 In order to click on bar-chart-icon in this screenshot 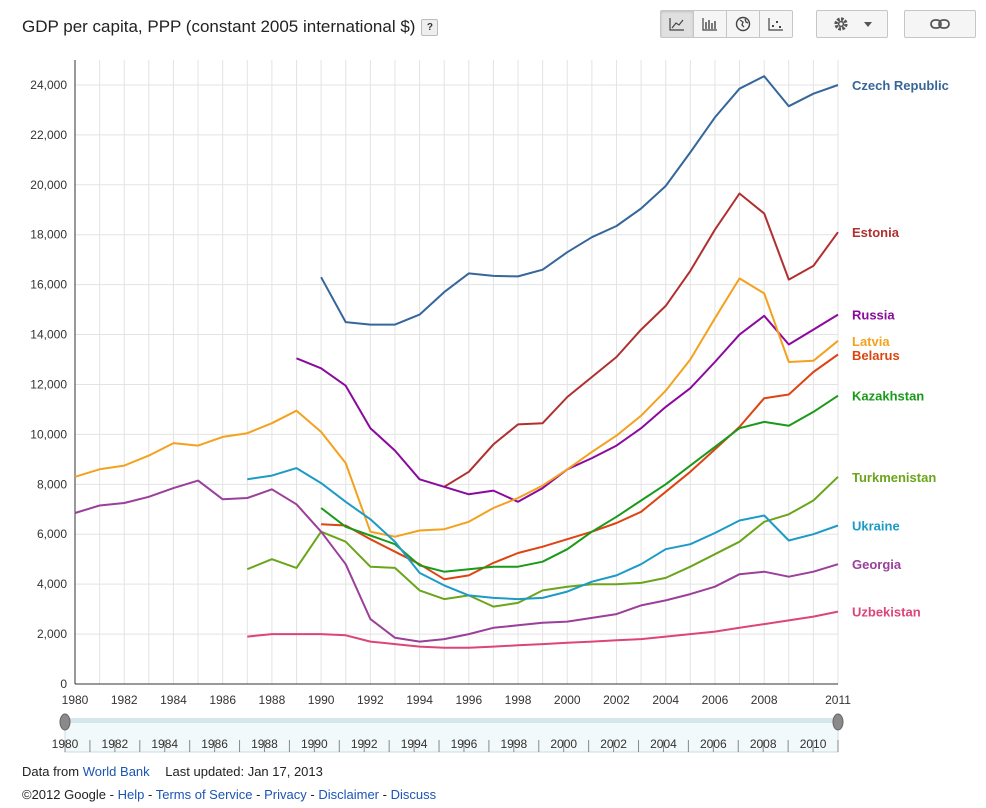, I will do `click(709, 24)`.